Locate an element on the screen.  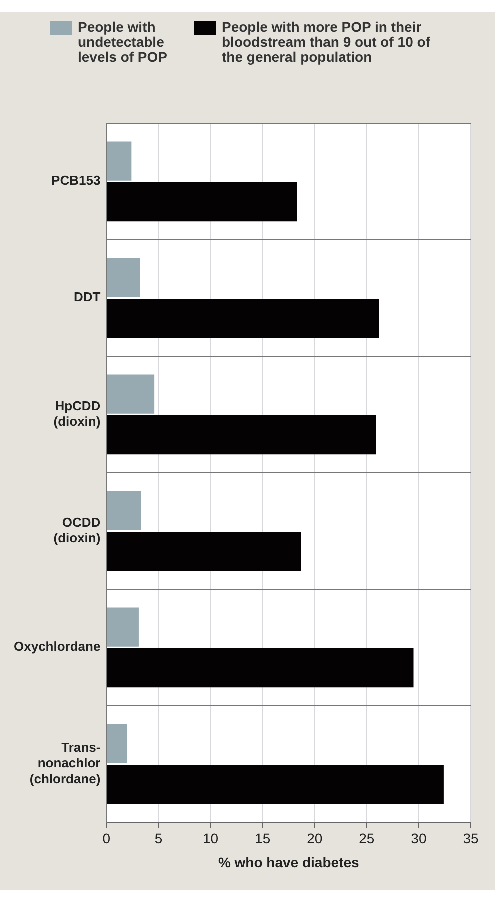
y-tick-label: PCB153 is located at coordinates (76, 180).